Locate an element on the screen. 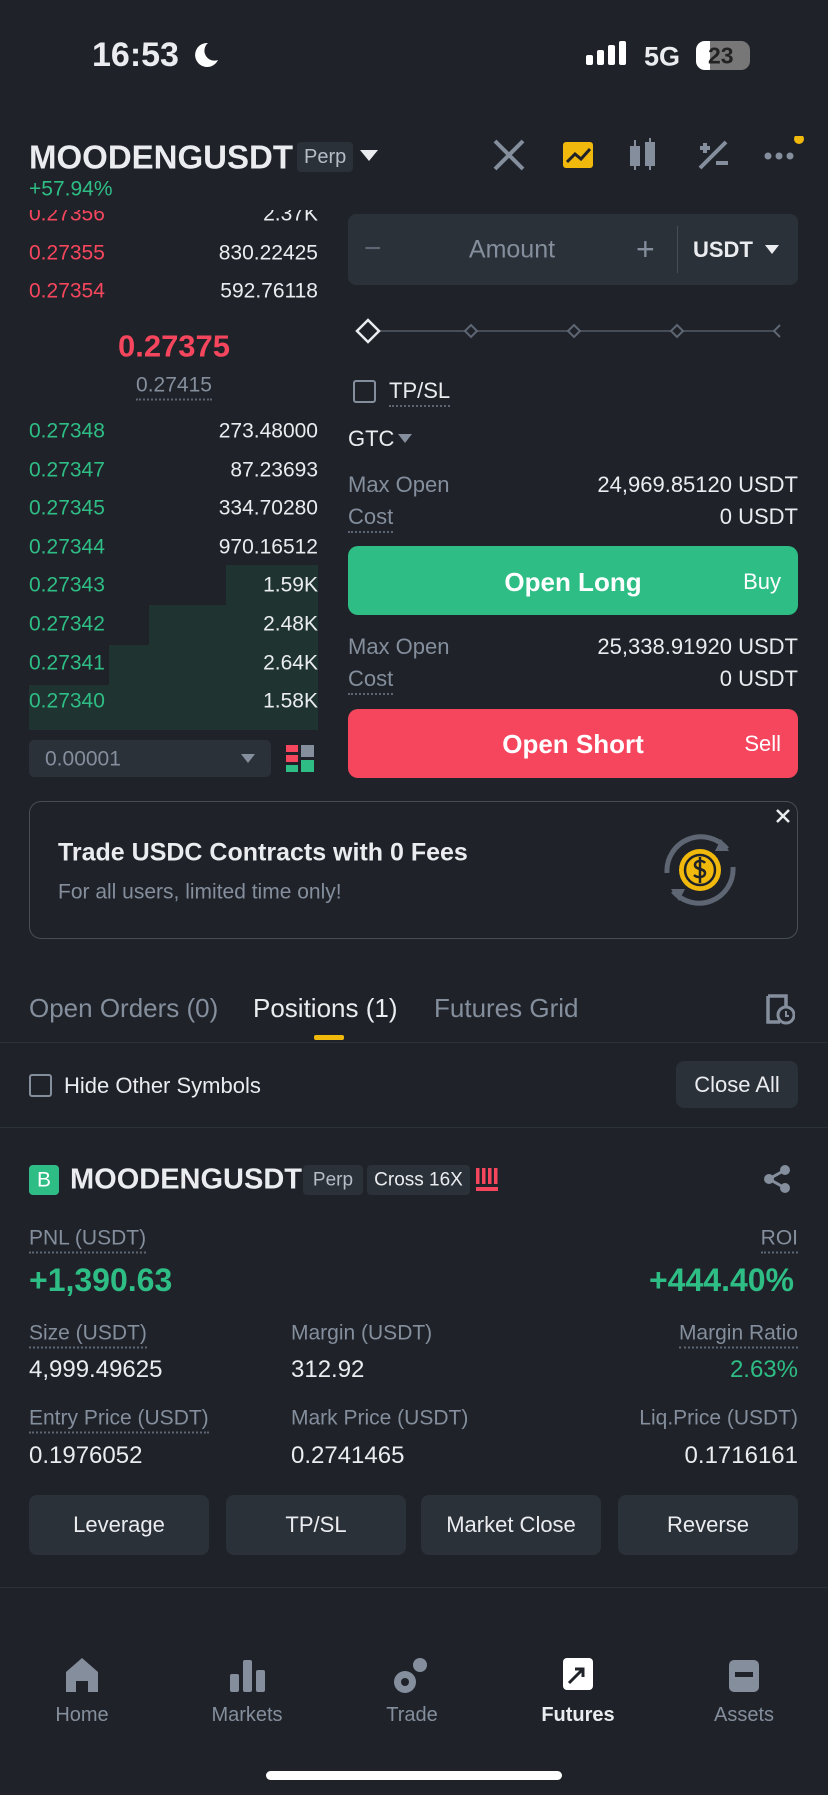  pnl-label-text: PNL (USDT) is located at coordinates (88, 1240).